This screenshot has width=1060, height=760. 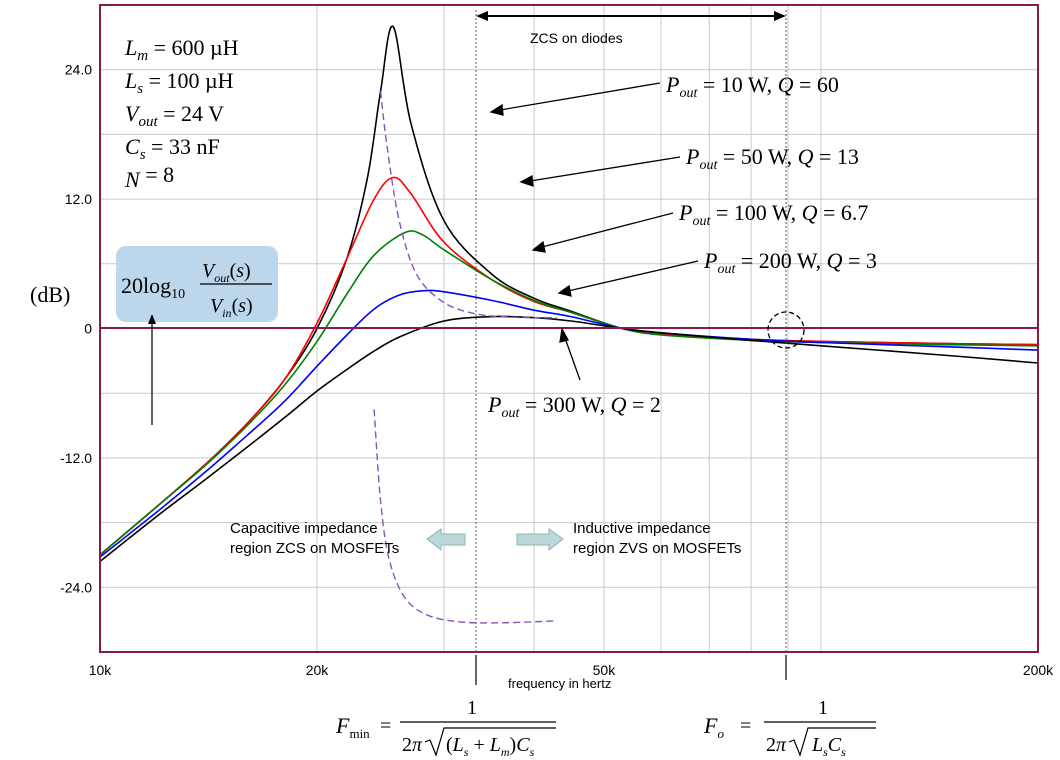 I want to click on param-subscript: m, so click(x=142, y=56).